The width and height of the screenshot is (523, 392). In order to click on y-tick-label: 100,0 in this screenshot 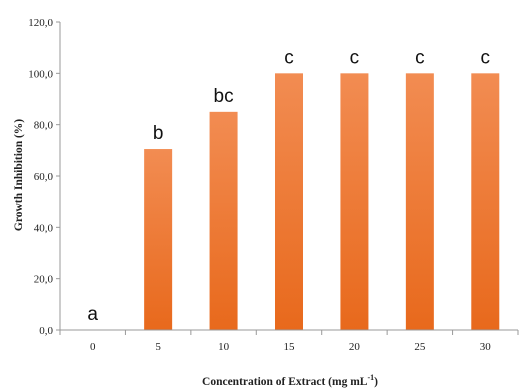, I will do `click(40, 74)`.